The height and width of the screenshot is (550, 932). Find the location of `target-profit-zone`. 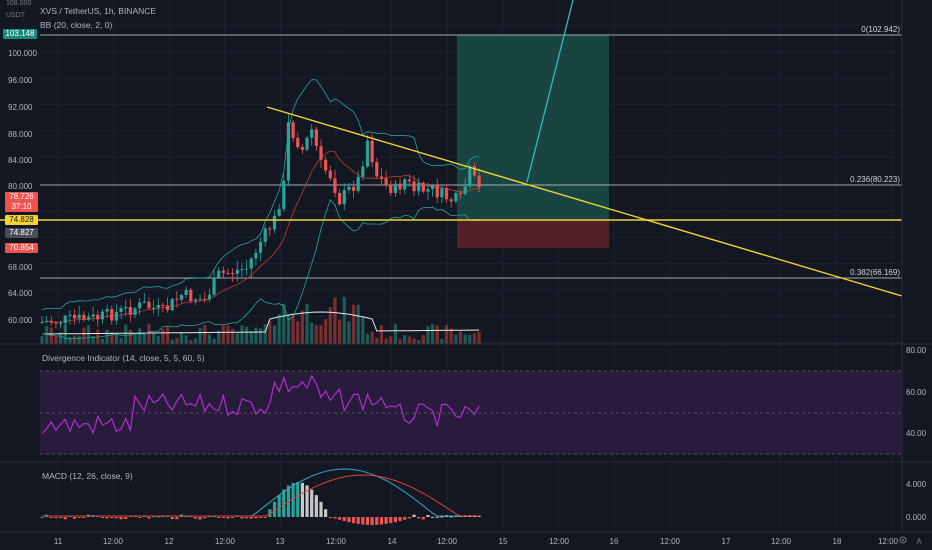

target-profit-zone is located at coordinates (533, 127).